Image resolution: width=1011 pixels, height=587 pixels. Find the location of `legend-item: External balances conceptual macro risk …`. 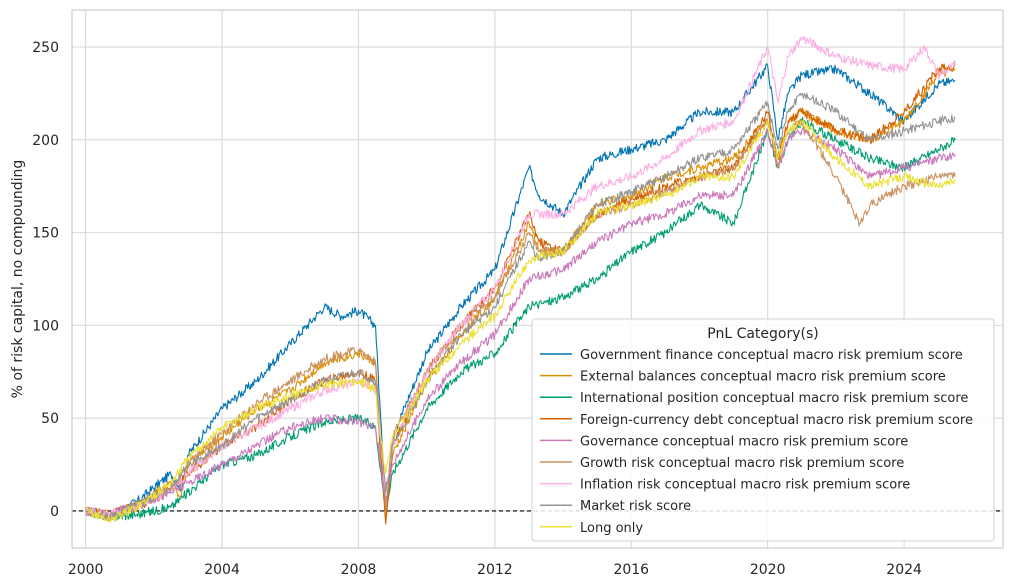

legend-item: External balances conceptual macro risk … is located at coordinates (743, 377).